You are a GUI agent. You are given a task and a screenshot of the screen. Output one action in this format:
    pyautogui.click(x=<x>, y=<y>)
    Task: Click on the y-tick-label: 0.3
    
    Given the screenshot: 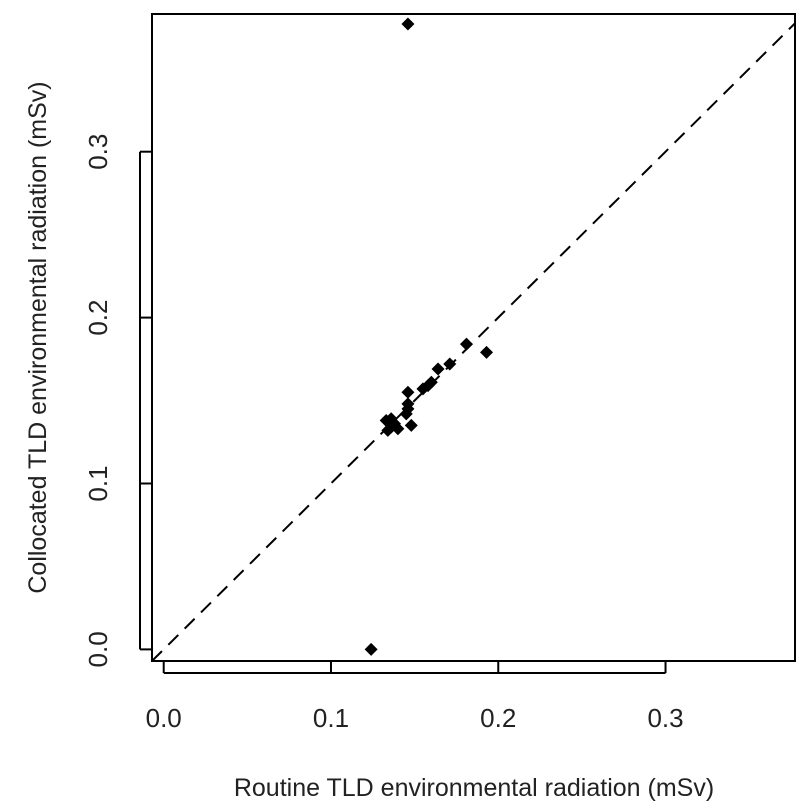 What is the action you would take?
    pyautogui.click(x=98, y=152)
    